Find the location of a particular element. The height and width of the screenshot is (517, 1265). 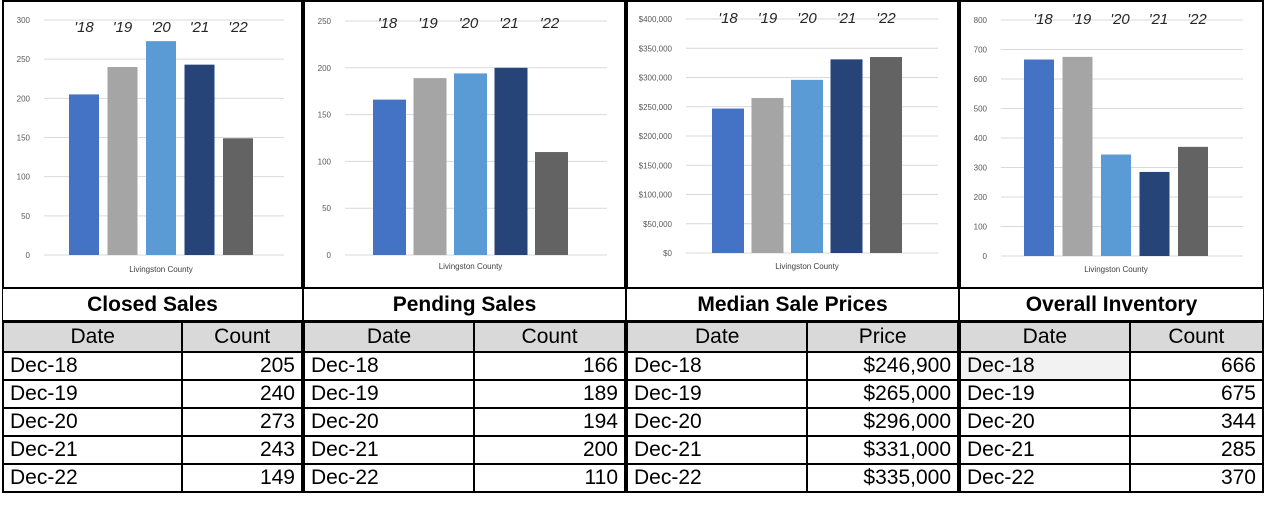

category-label: '18 is located at coordinates (84, 27).